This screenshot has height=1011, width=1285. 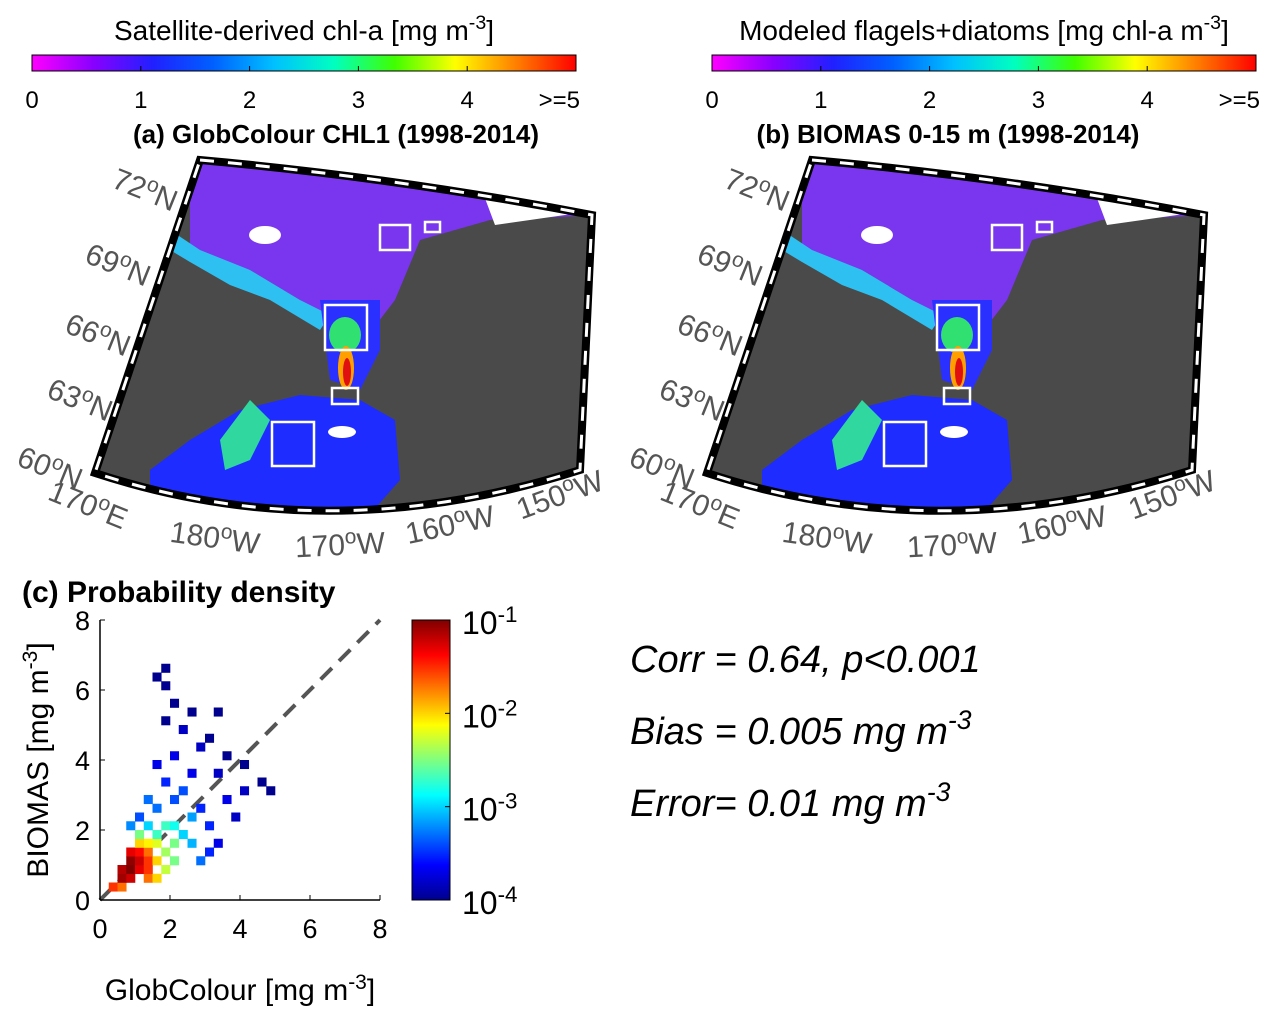 What do you see at coordinates (81, 398) in the screenshot?
I see `latitude-label: 63oN` at bounding box center [81, 398].